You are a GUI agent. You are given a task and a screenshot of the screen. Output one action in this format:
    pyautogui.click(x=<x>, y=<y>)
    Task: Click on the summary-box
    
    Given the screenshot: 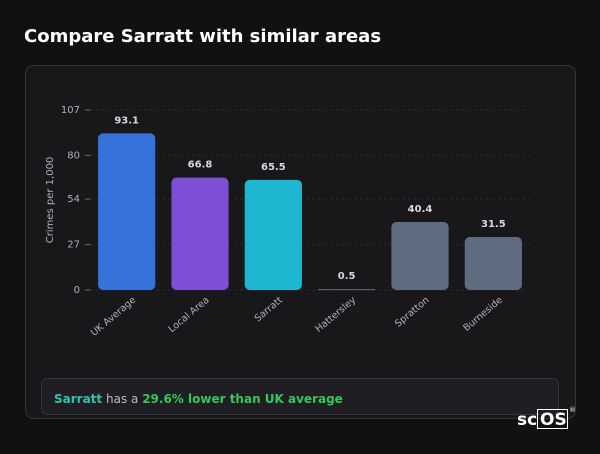 What is the action you would take?
    pyautogui.click(x=300, y=396)
    